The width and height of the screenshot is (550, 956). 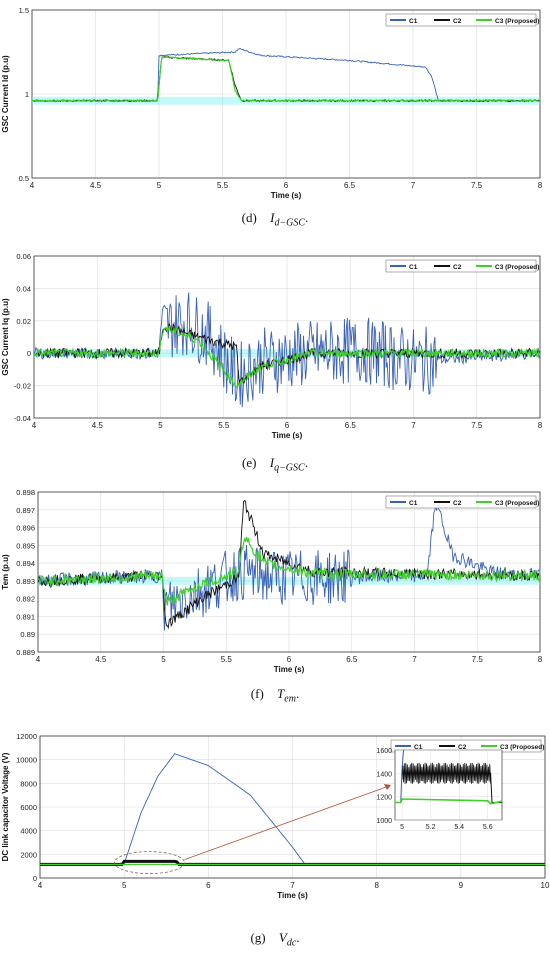 What do you see at coordinates (351, 425) in the screenshot?
I see `x-tick-label: 6.5` at bounding box center [351, 425].